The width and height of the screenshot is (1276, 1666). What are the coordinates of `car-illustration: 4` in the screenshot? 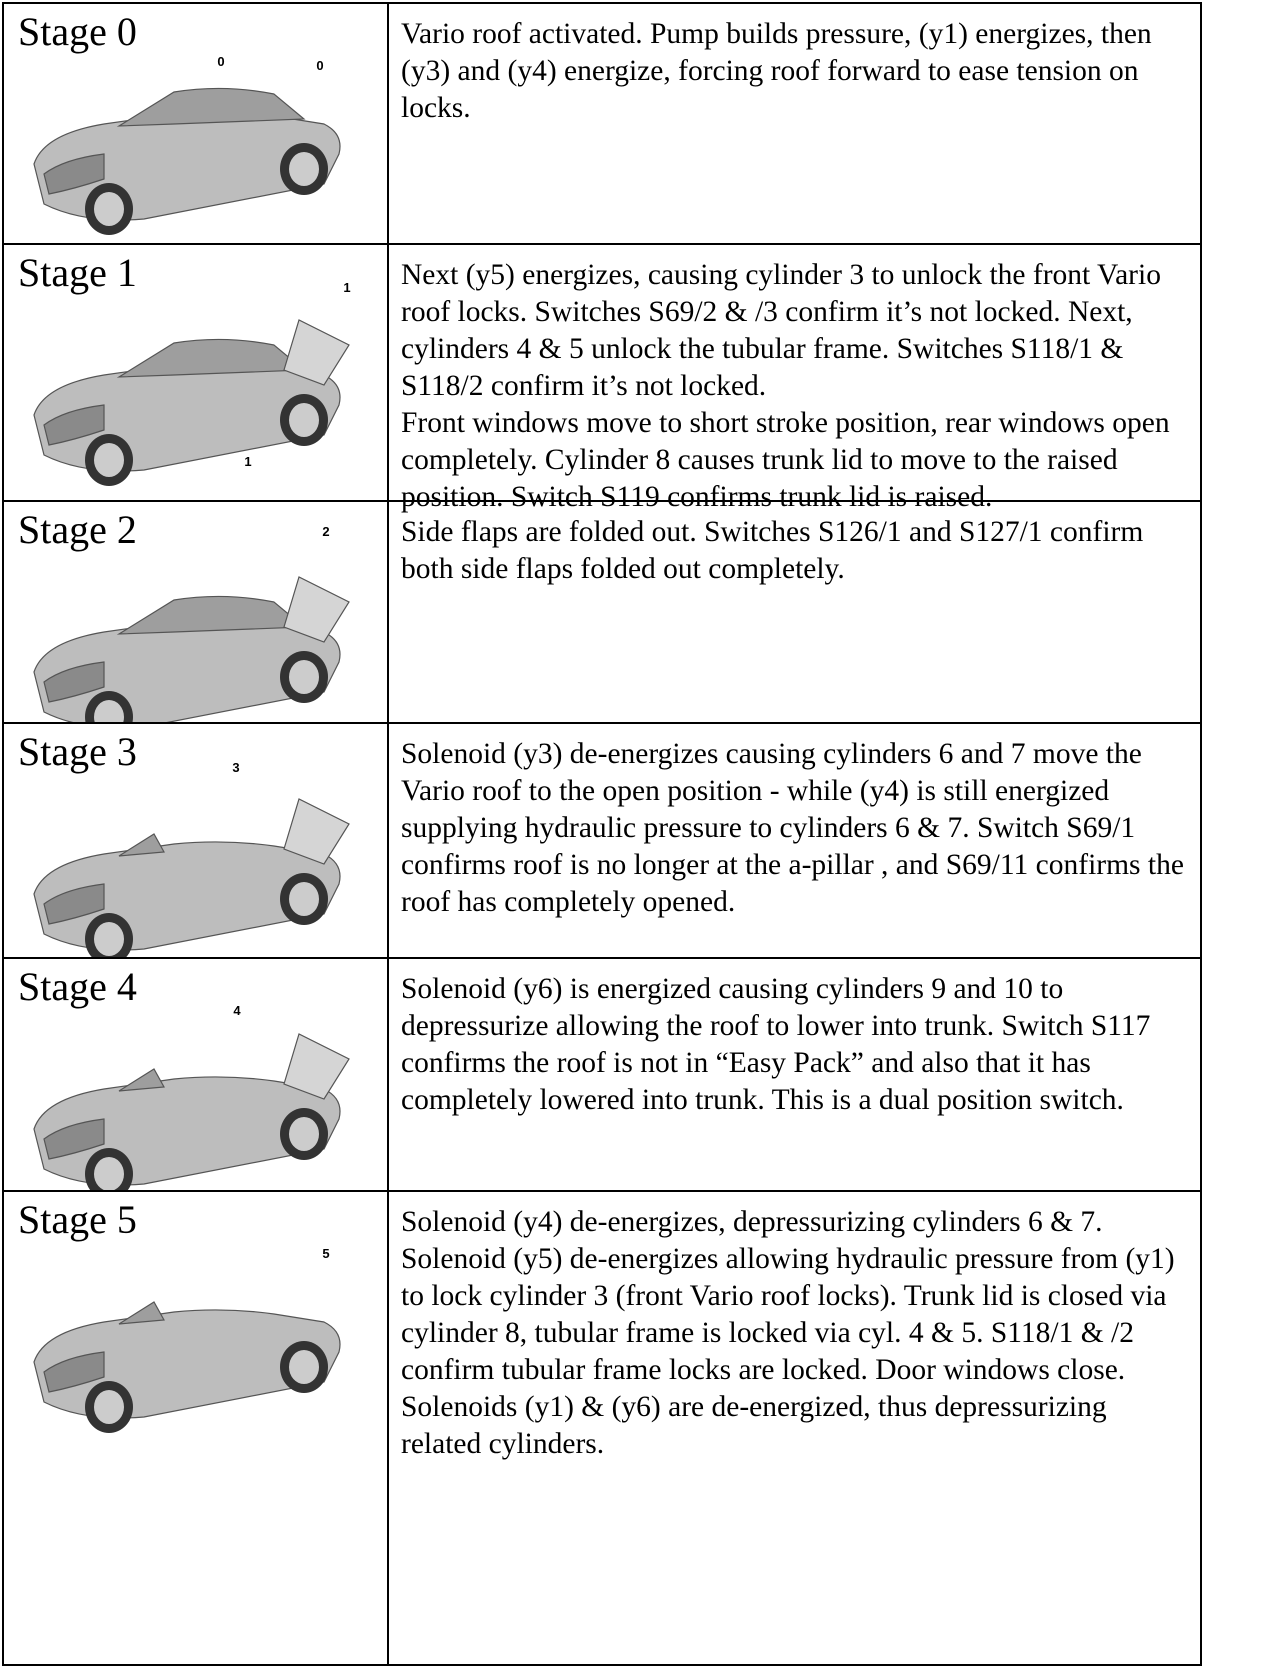 It's located at (191, 1096).